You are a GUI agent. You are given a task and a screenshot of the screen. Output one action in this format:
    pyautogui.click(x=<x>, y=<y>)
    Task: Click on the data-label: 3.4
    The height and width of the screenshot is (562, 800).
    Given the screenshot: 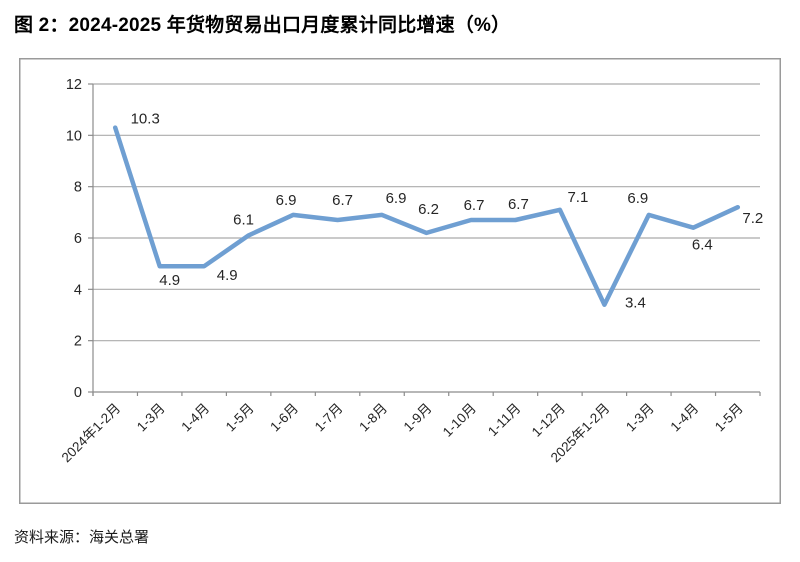 What is the action you would take?
    pyautogui.click(x=635, y=303)
    